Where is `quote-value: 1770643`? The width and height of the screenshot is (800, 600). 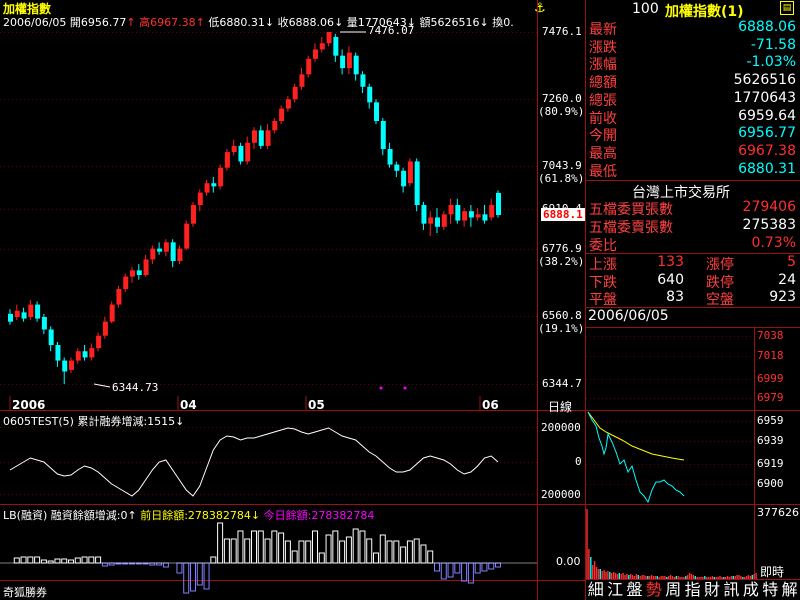 quote-value: 1770643 is located at coordinates (764, 97).